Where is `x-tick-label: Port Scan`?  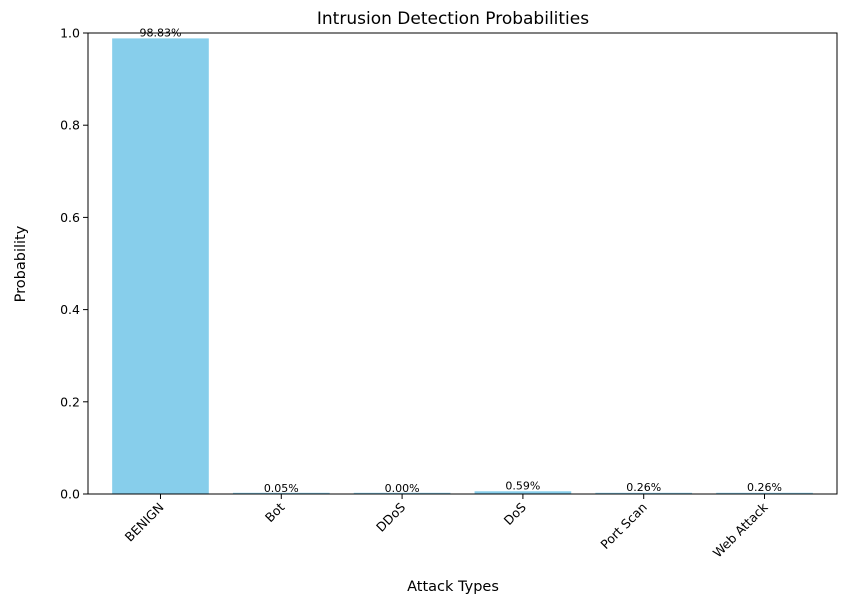
x-tick-label: Port Scan is located at coordinates (623, 526).